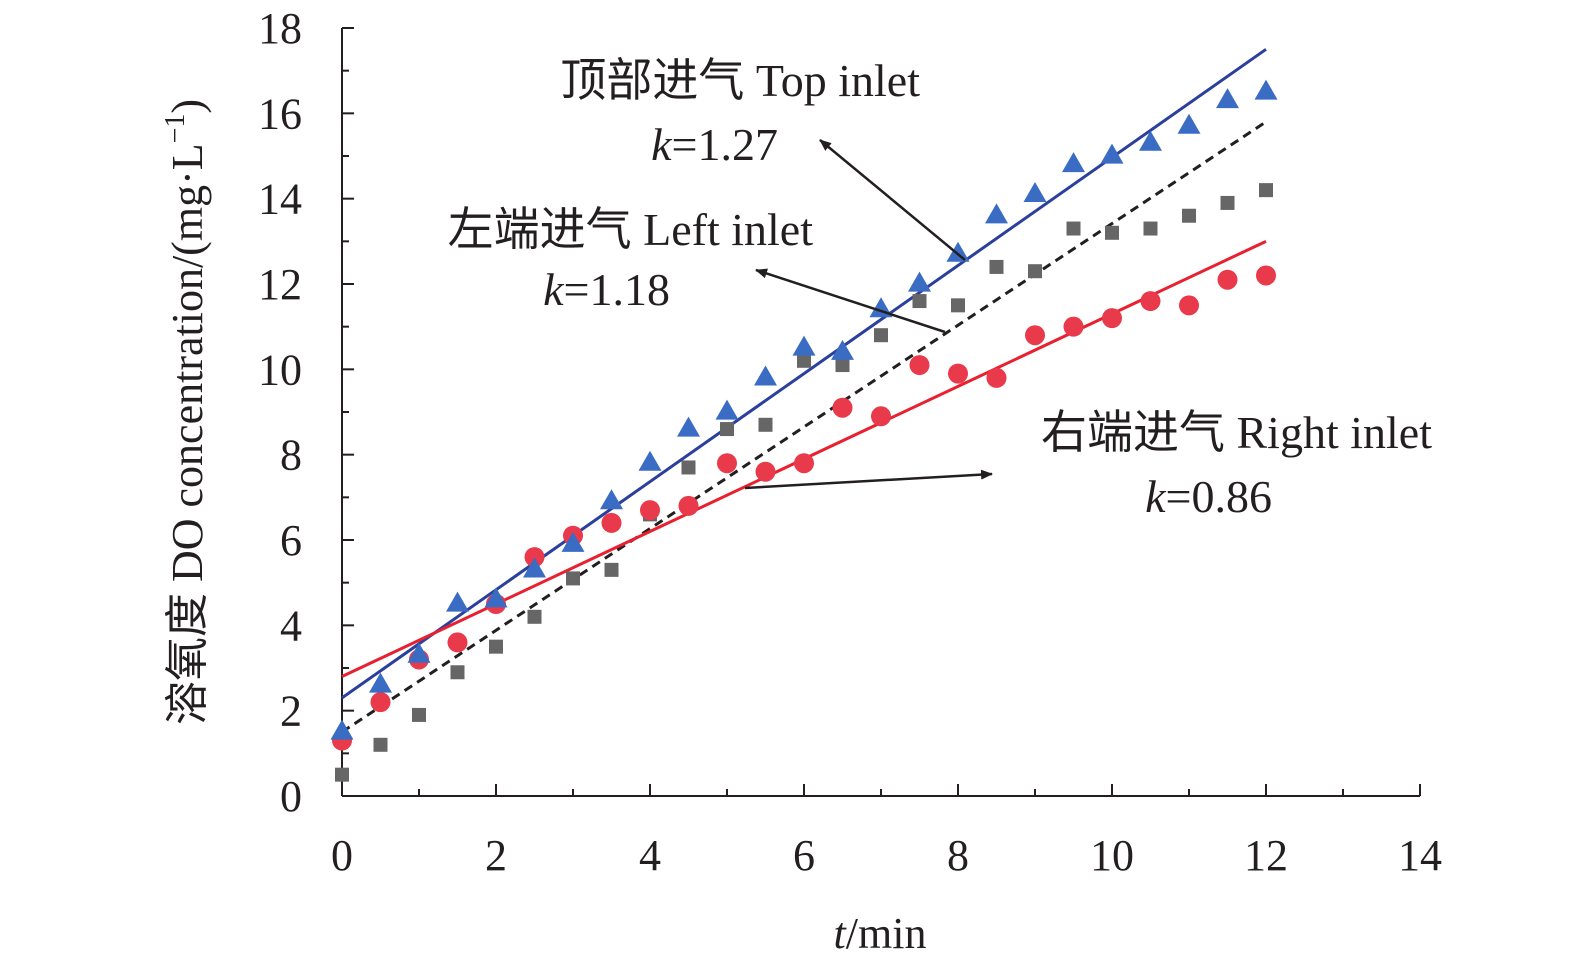  Describe the element at coordinates (804, 855) in the screenshot. I see `x-tick-label: 6` at that location.